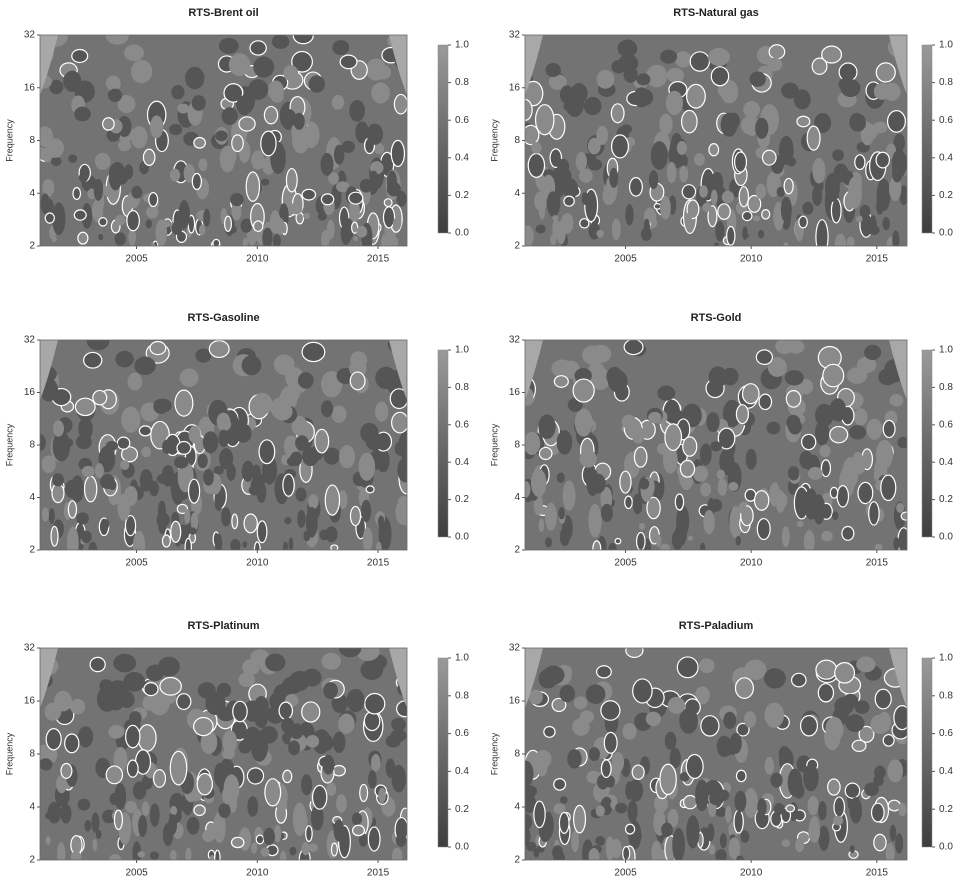 This screenshot has height=881, width=963. Describe the element at coordinates (927, 443) in the screenshot. I see `colorbar` at that location.